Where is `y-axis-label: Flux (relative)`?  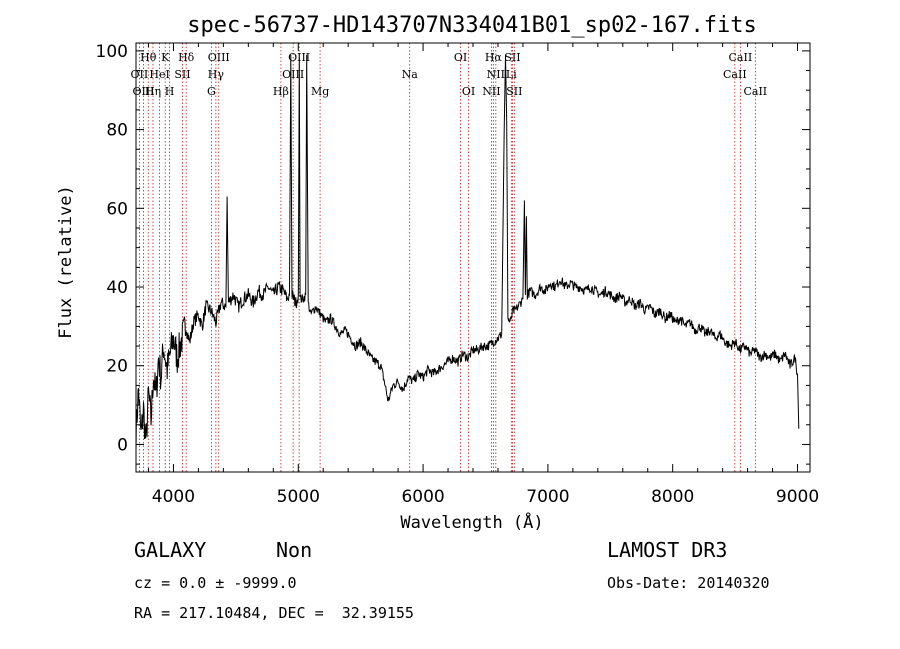 y-axis-label: Flux (relative) is located at coordinates (66, 262).